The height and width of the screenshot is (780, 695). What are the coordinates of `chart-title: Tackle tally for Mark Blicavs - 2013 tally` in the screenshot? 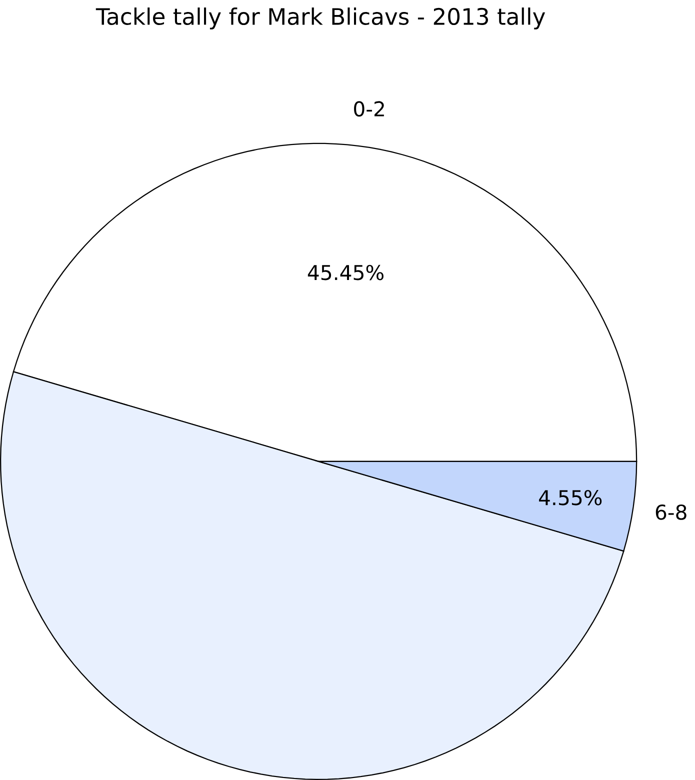 It's located at (320, 18).